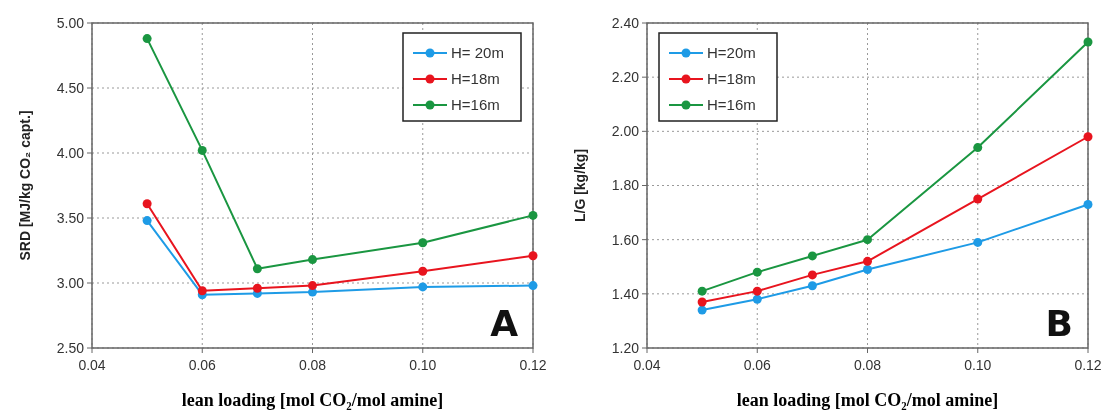 The image size is (1110, 420). Describe the element at coordinates (625, 239) in the screenshot. I see `y-tick-label: 1.60` at that location.